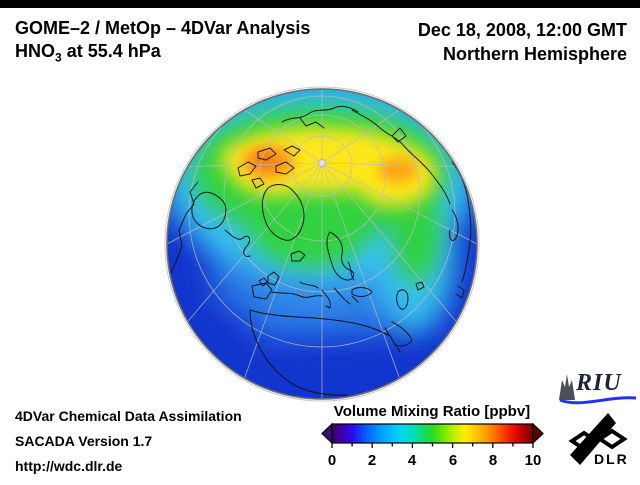 This screenshot has height=485, width=640. I want to click on dlr-logo: DLR, so click(601, 443).